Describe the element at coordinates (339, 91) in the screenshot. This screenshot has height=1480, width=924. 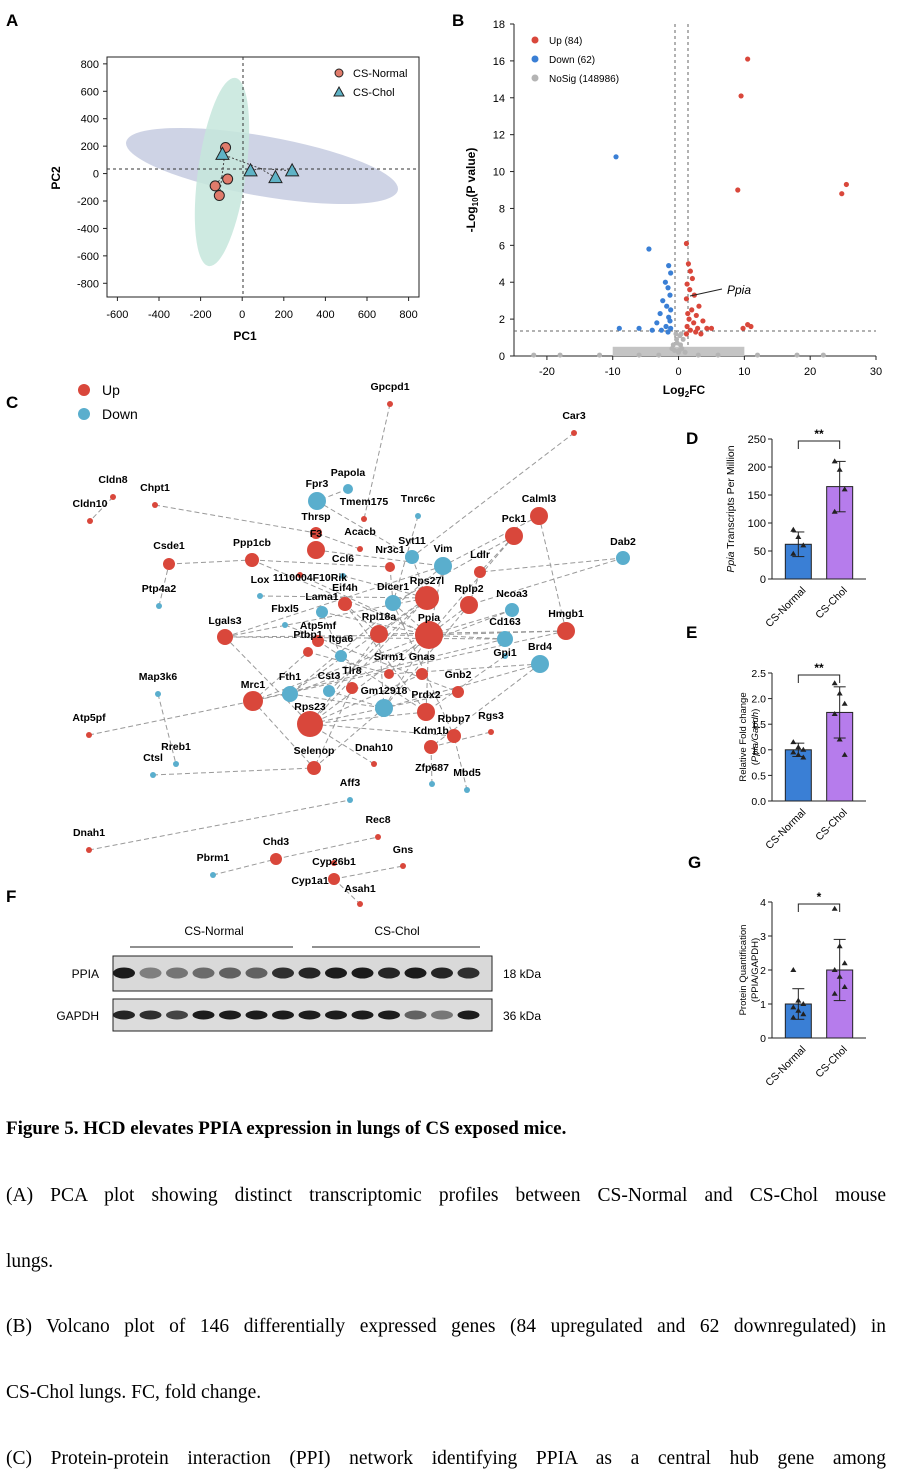
I see `legend-marker-chol` at that location.